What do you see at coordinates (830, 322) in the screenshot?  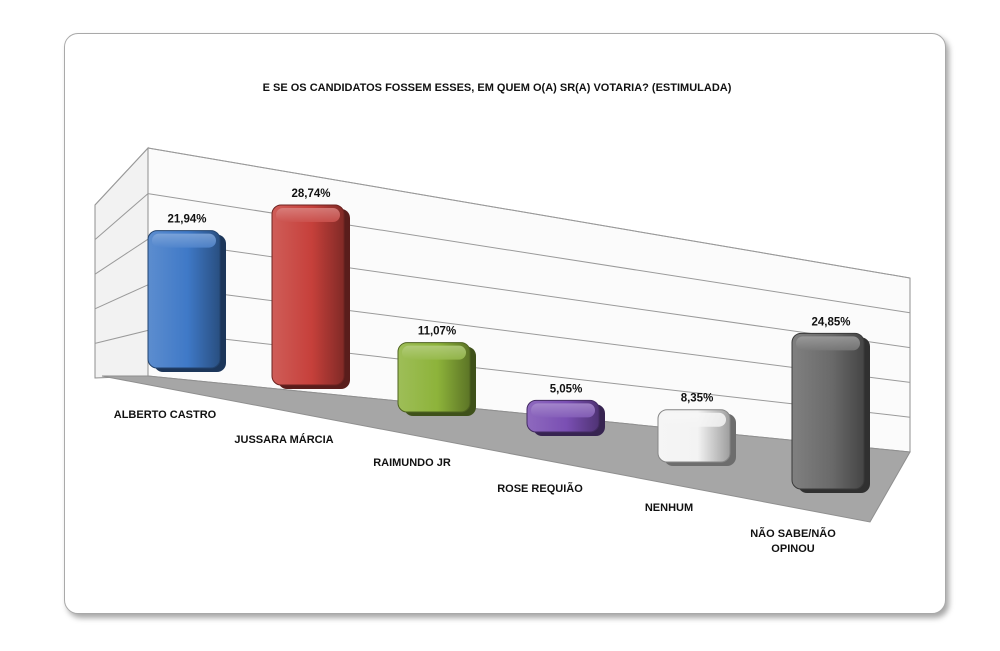 I see `bar-value-label: 24,85%` at bounding box center [830, 322].